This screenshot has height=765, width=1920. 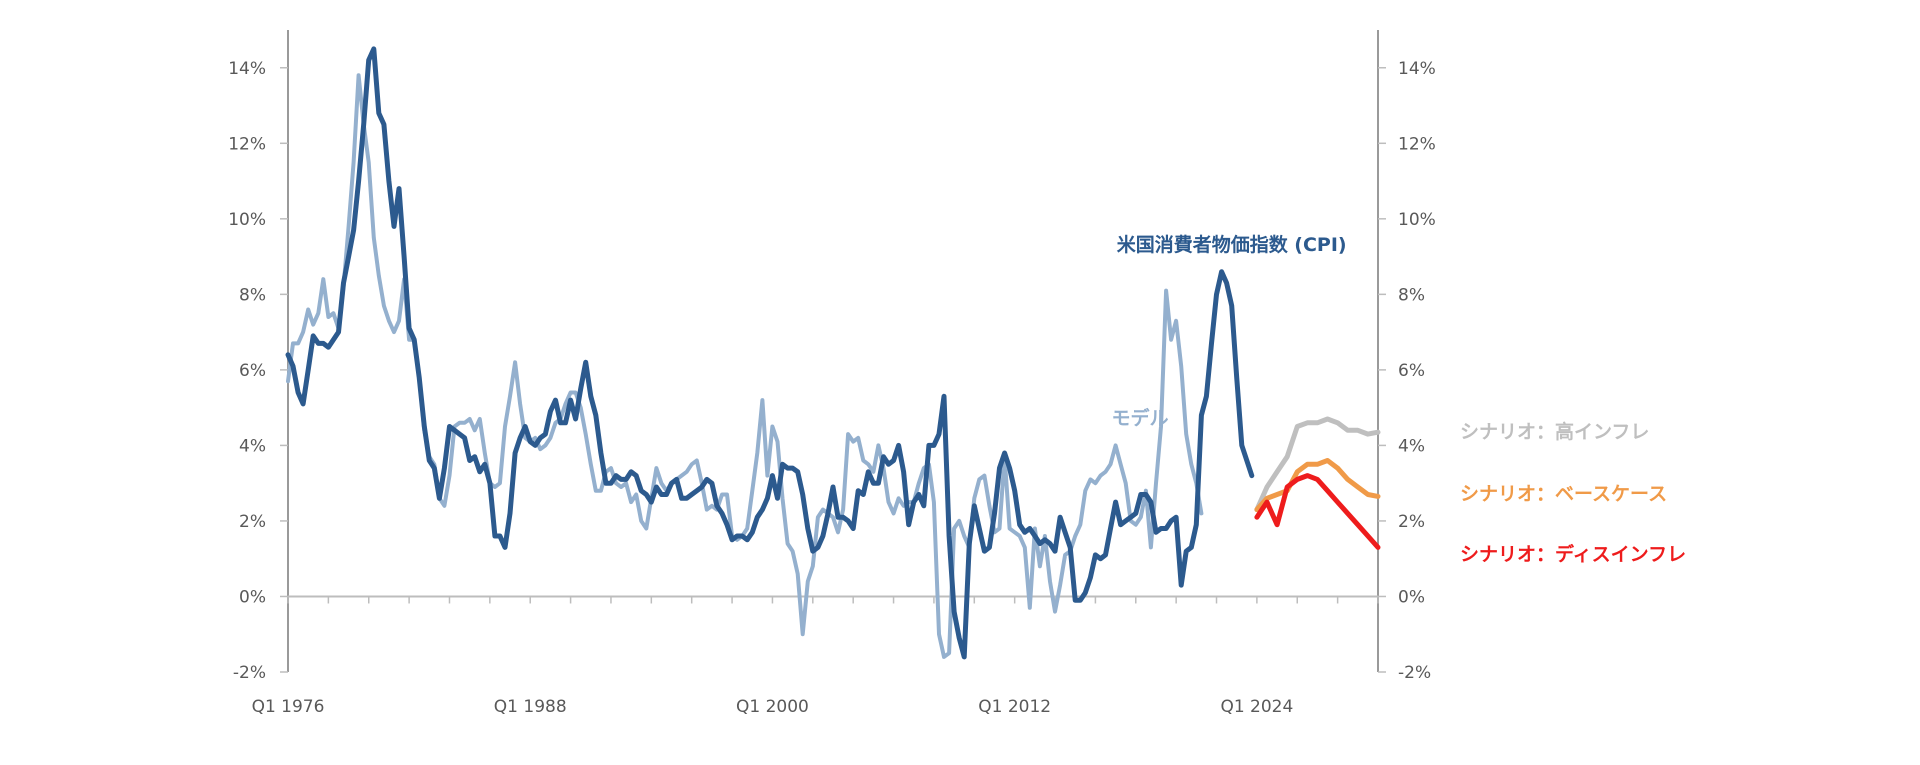 I want to click on x-tick-label: Q1 1976, so click(x=288, y=707).